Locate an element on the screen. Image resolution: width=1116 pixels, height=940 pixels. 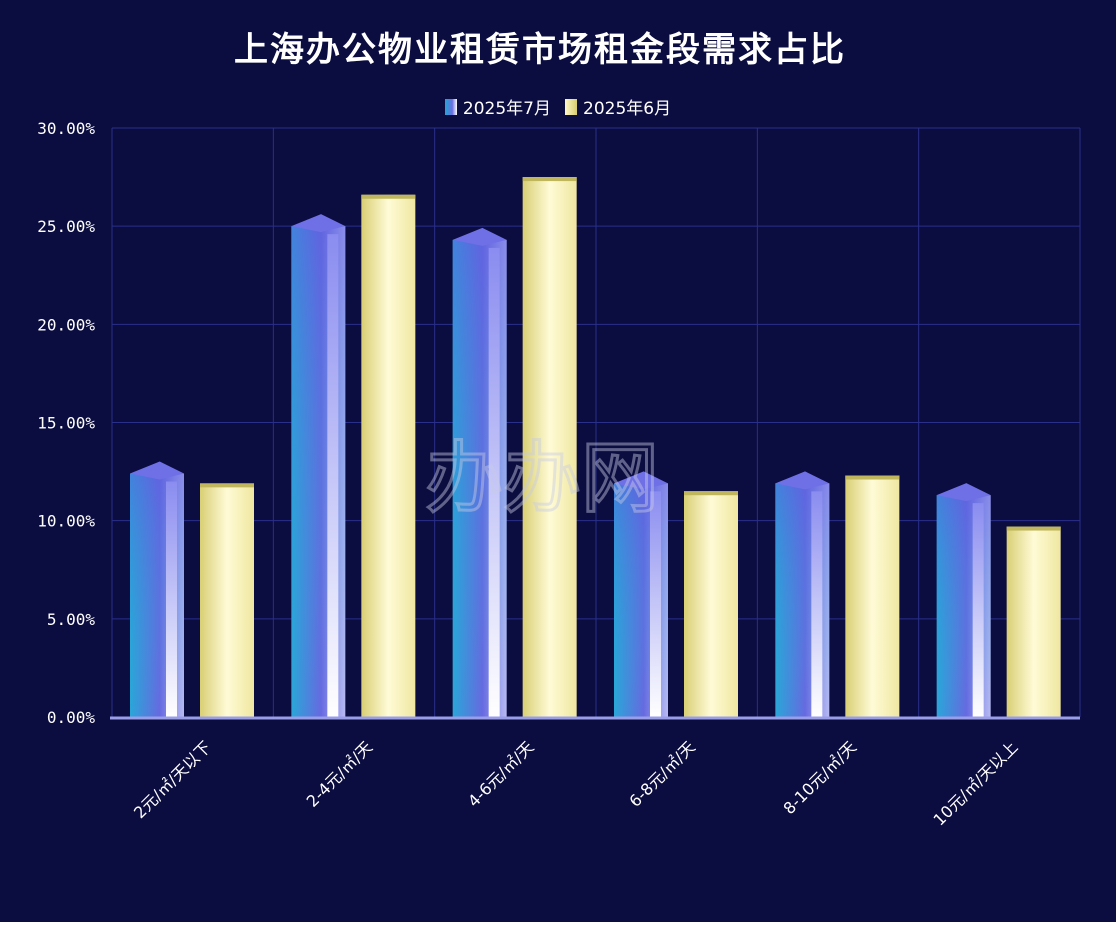
x-tick-label: 6-8元/㎡/天 is located at coordinates (661, 773).